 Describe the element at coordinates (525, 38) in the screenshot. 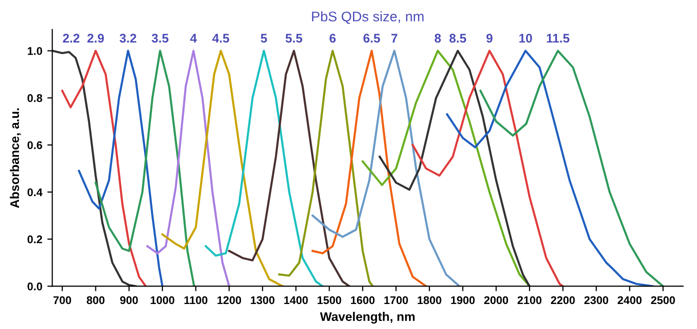

I see `series-label: 10` at that location.